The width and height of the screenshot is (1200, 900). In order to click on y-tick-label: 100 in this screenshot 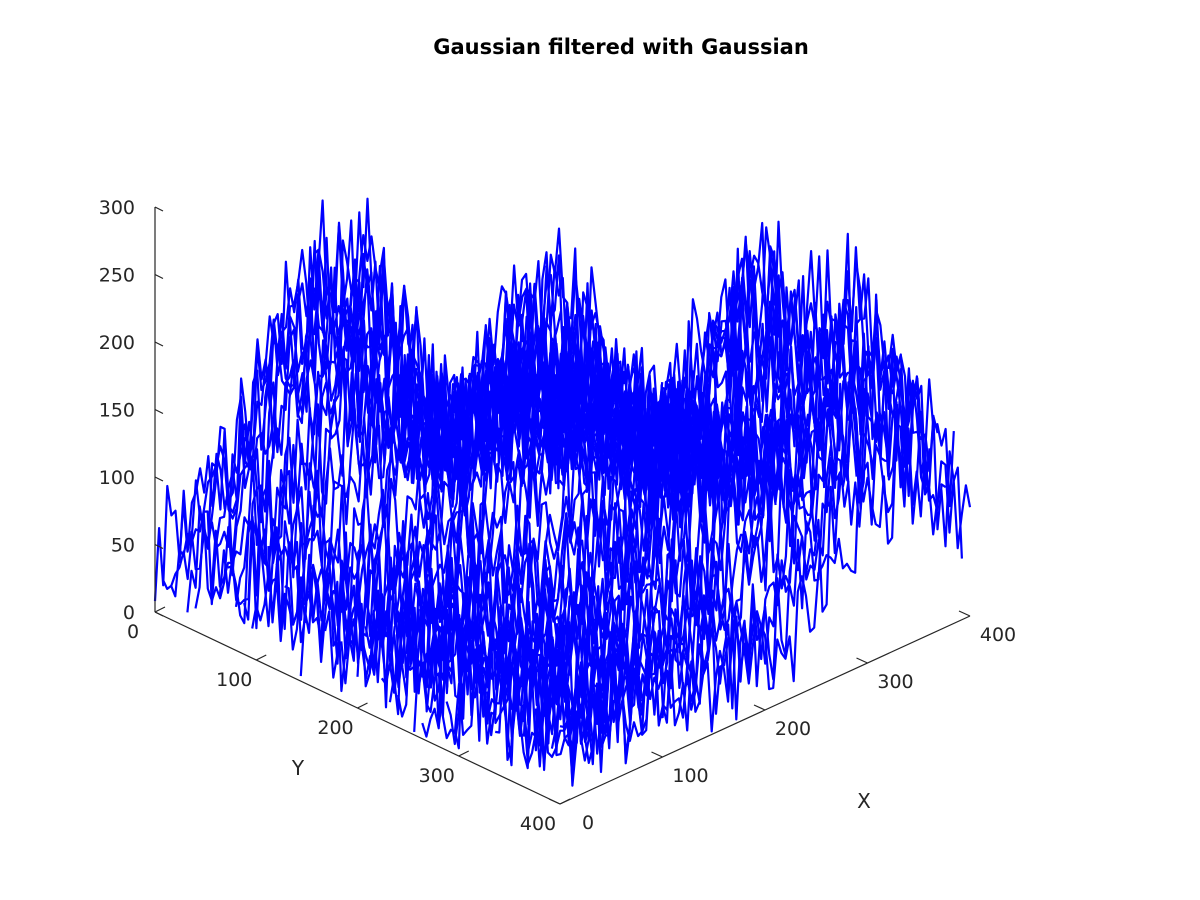, I will do `click(234, 680)`.